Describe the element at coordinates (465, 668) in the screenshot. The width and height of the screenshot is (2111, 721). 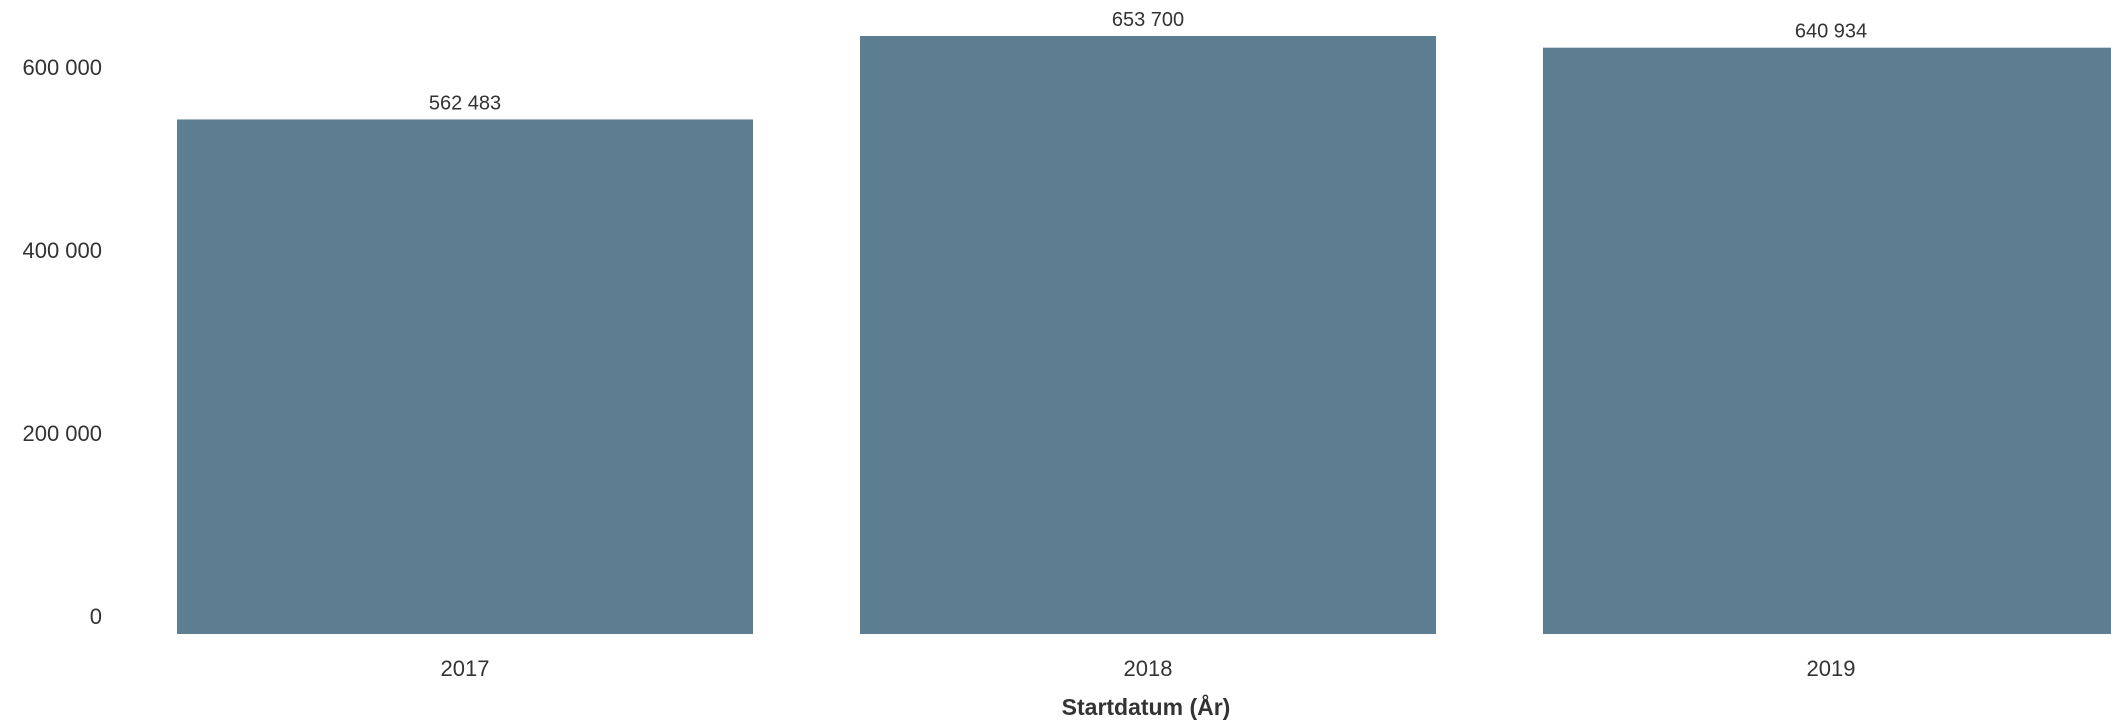
I see `x-tick-label-2017: 2017` at that location.